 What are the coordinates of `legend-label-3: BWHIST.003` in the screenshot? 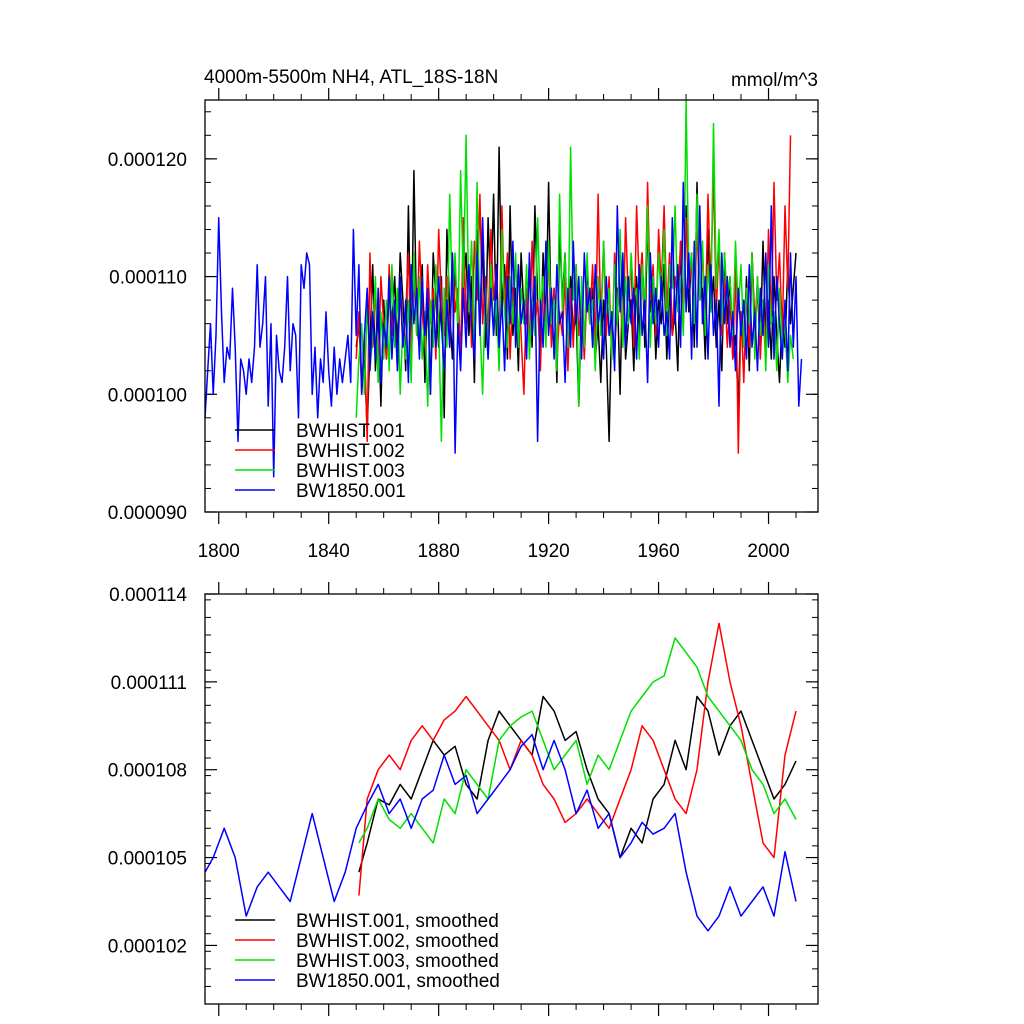 It's located at (350, 471).